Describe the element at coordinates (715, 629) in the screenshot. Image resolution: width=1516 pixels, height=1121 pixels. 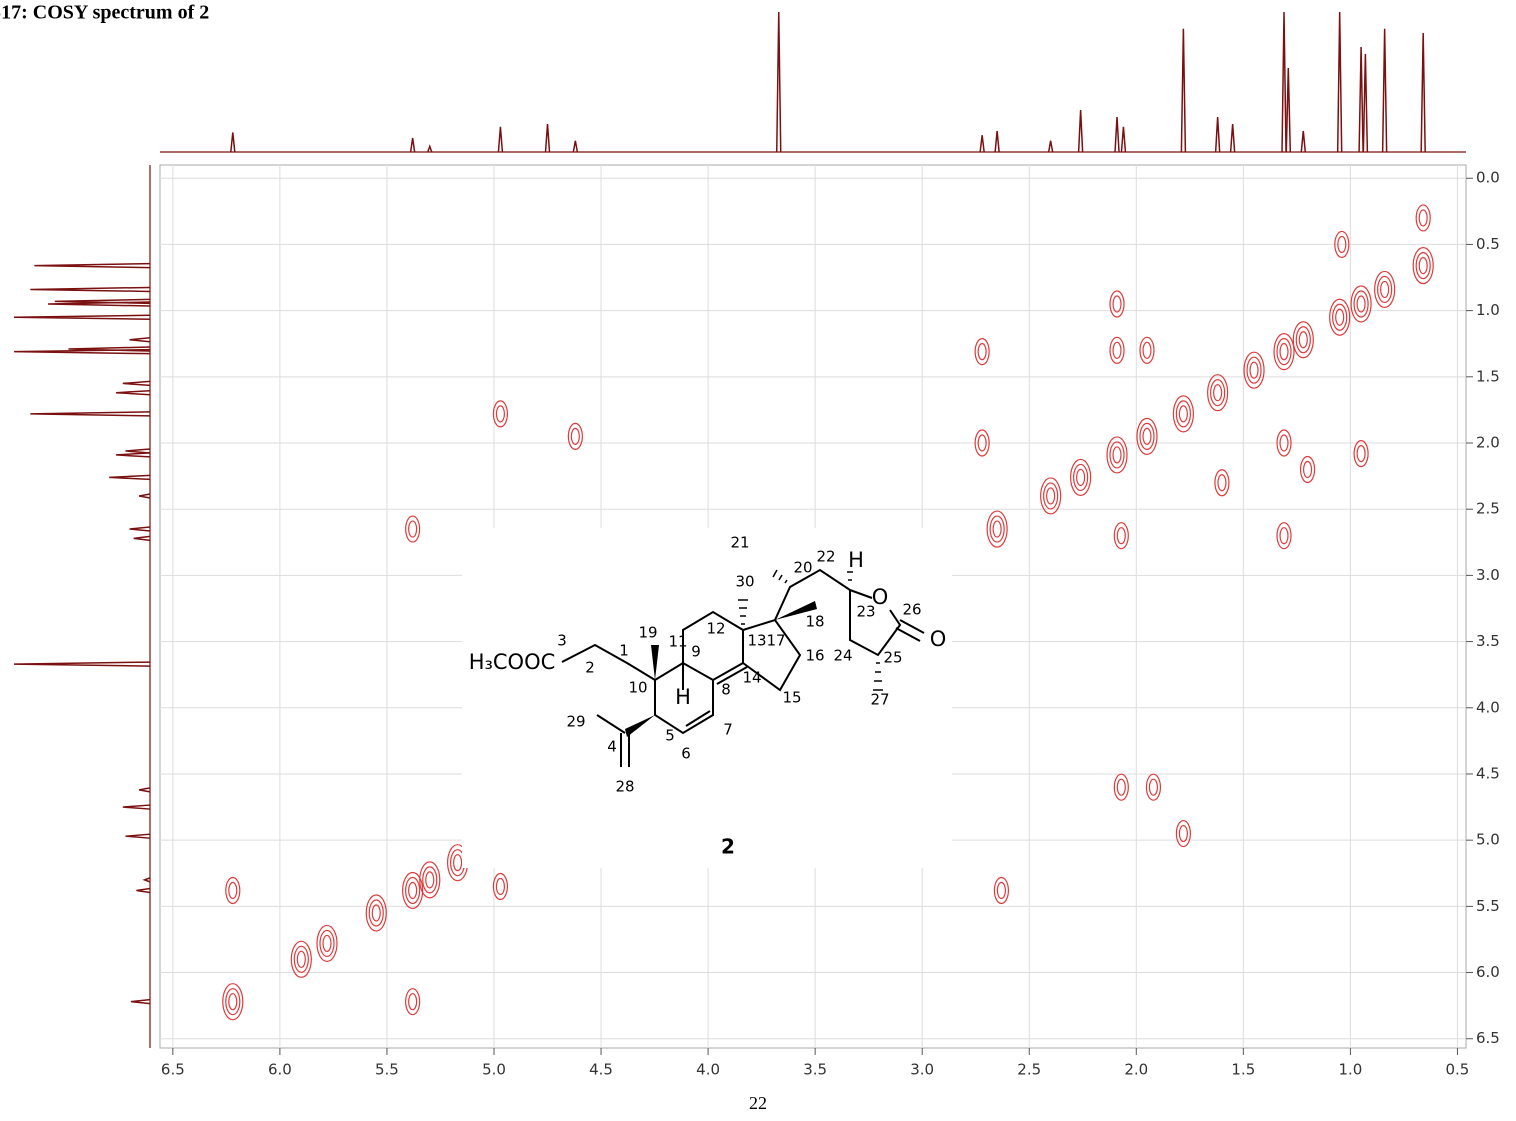
I see `atom-label: 12` at that location.